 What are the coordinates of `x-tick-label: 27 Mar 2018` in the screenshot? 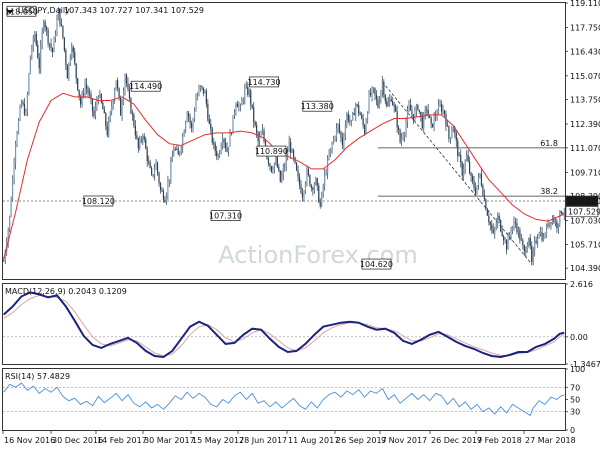 It's located at (550, 440).